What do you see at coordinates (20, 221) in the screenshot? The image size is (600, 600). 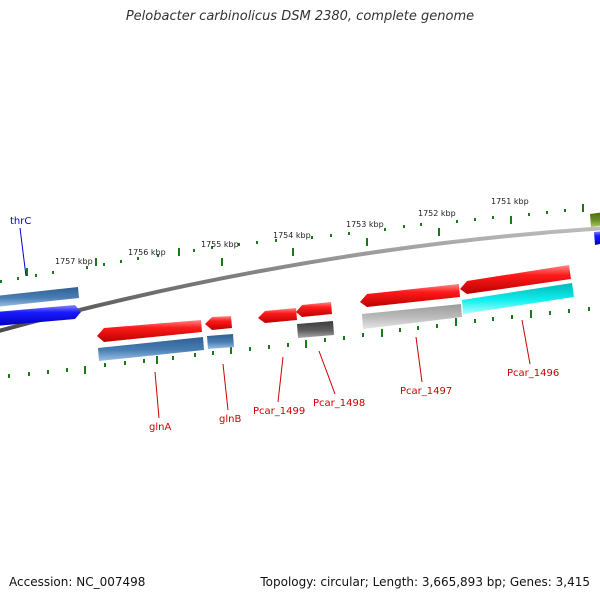 I see `gene-label-thrC: thrC` at bounding box center [20, 221].